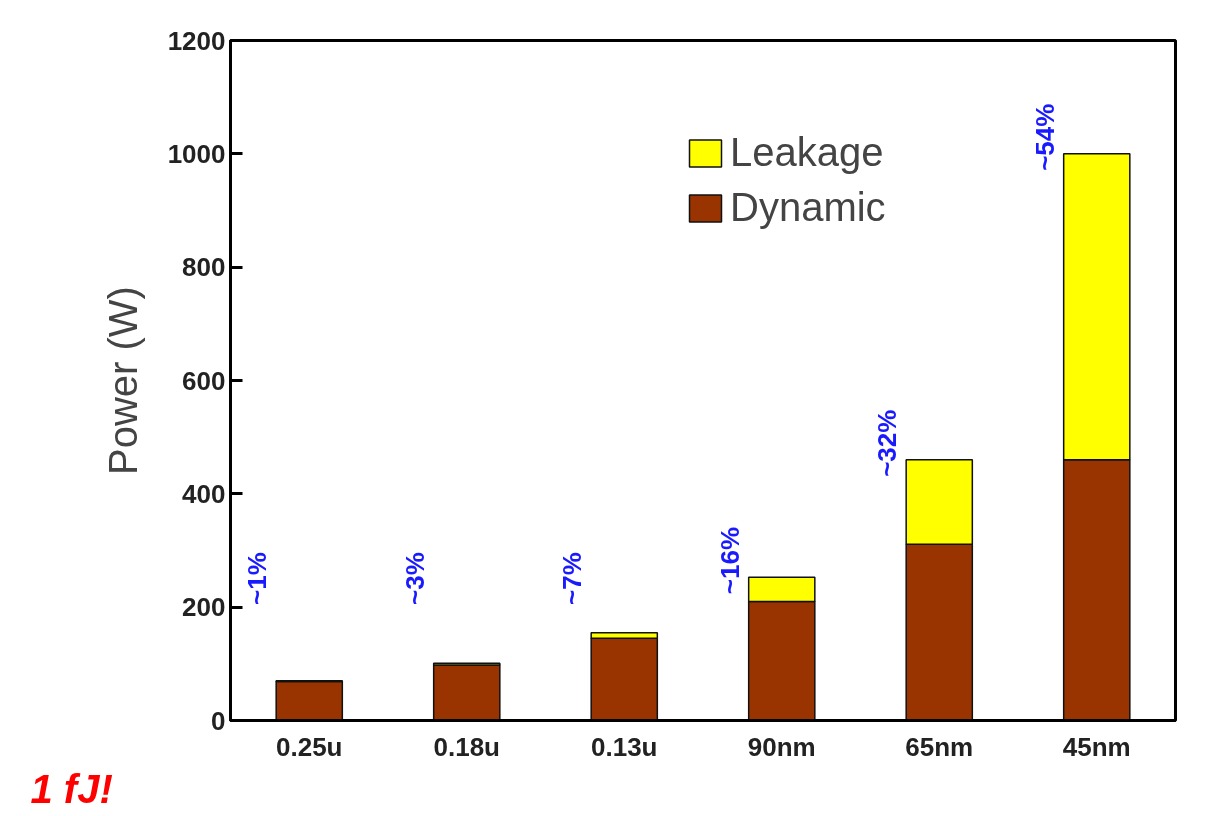 The width and height of the screenshot is (1221, 816). Describe the element at coordinates (624, 746) in the screenshot. I see `x-tick-label: 0.13u` at that location.